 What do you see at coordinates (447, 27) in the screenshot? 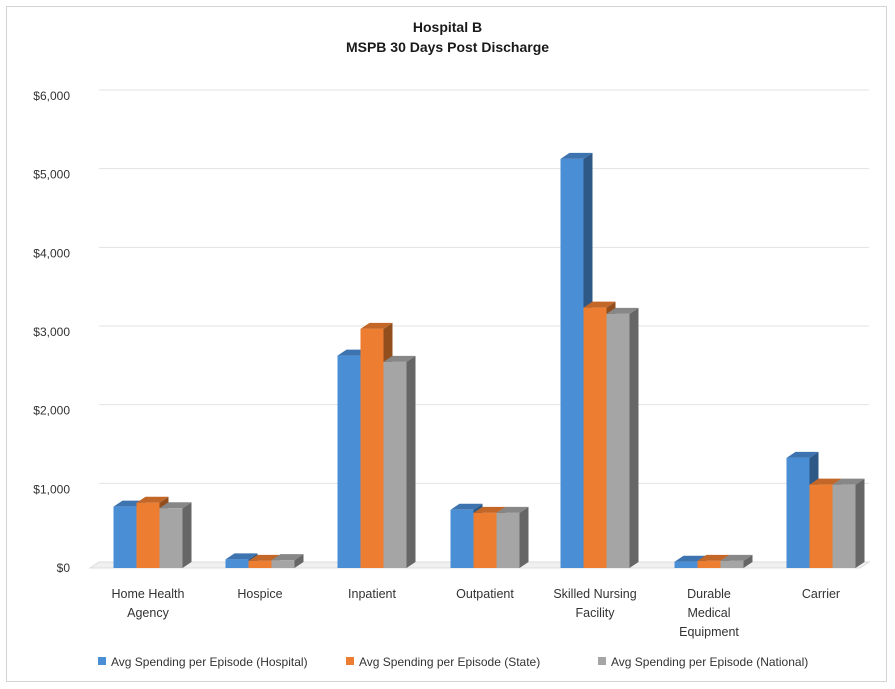
I see `chart-title: Hospital B` at bounding box center [447, 27].